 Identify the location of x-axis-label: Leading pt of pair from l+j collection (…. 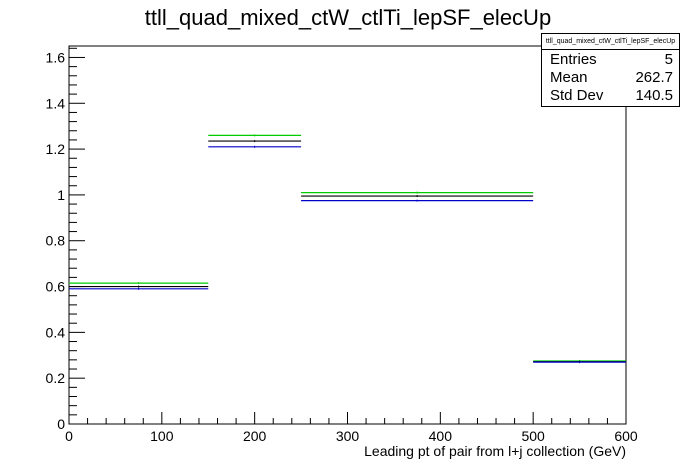
(495, 451).